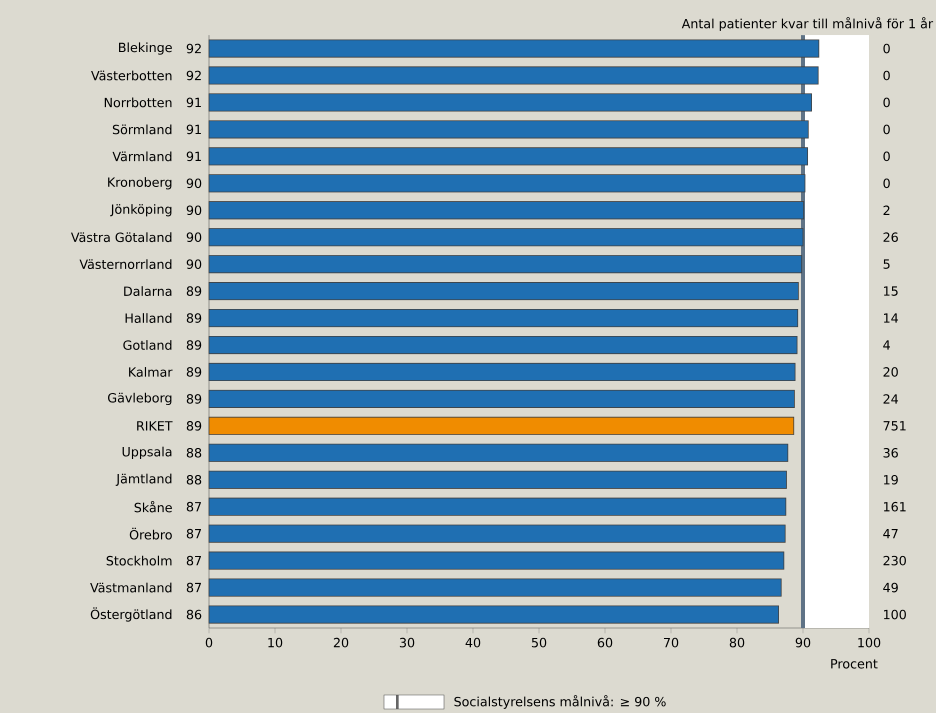 The width and height of the screenshot is (936, 713). Describe the element at coordinates (887, 264) in the screenshot. I see `text: 5` at that location.